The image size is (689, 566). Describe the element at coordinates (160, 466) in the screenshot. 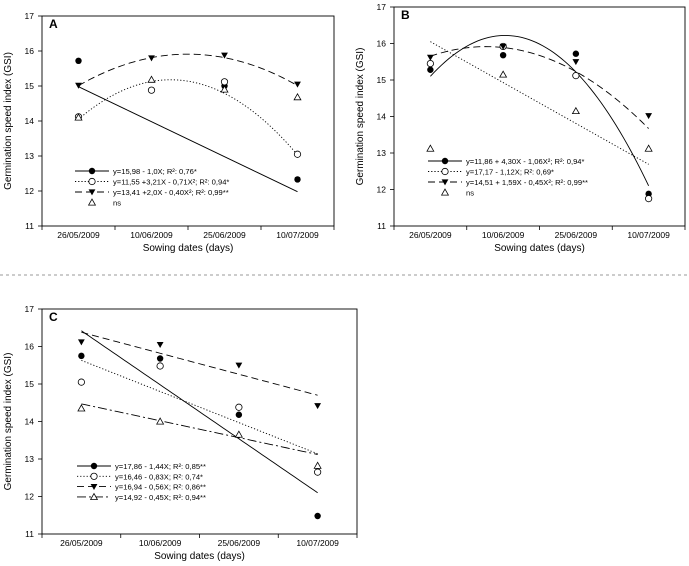

I see `legend-label-series-1: y=17,86 - 1,44X; R²: 0,85**` at that location.